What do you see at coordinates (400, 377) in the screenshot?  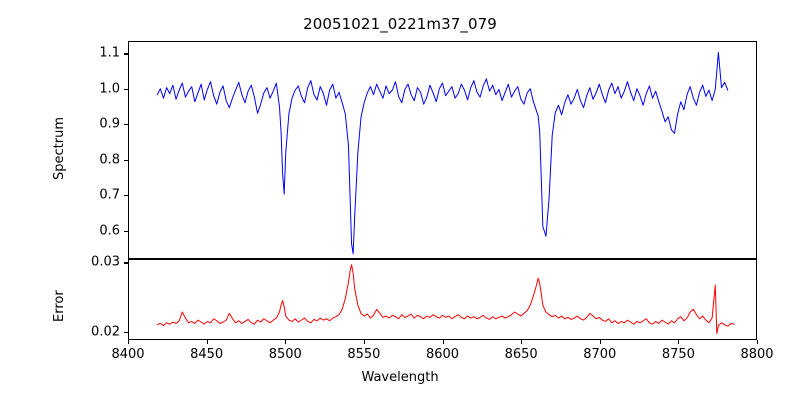 I see `x-axis-label: Wavelength` at bounding box center [400, 377].